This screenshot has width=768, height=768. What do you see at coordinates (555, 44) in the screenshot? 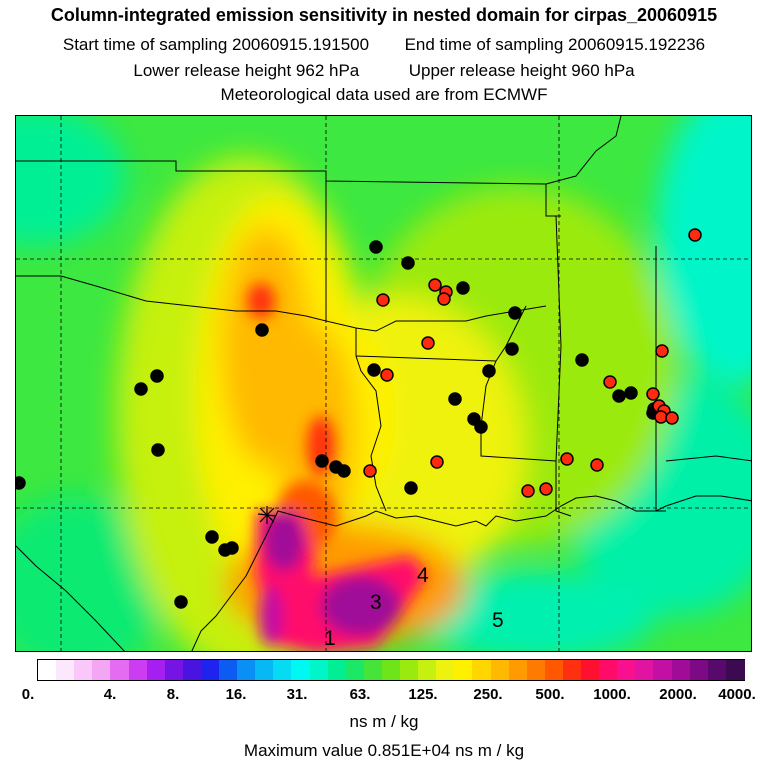
I see `end-time-label: End time of sampling 20060915.192236` at bounding box center [555, 44].